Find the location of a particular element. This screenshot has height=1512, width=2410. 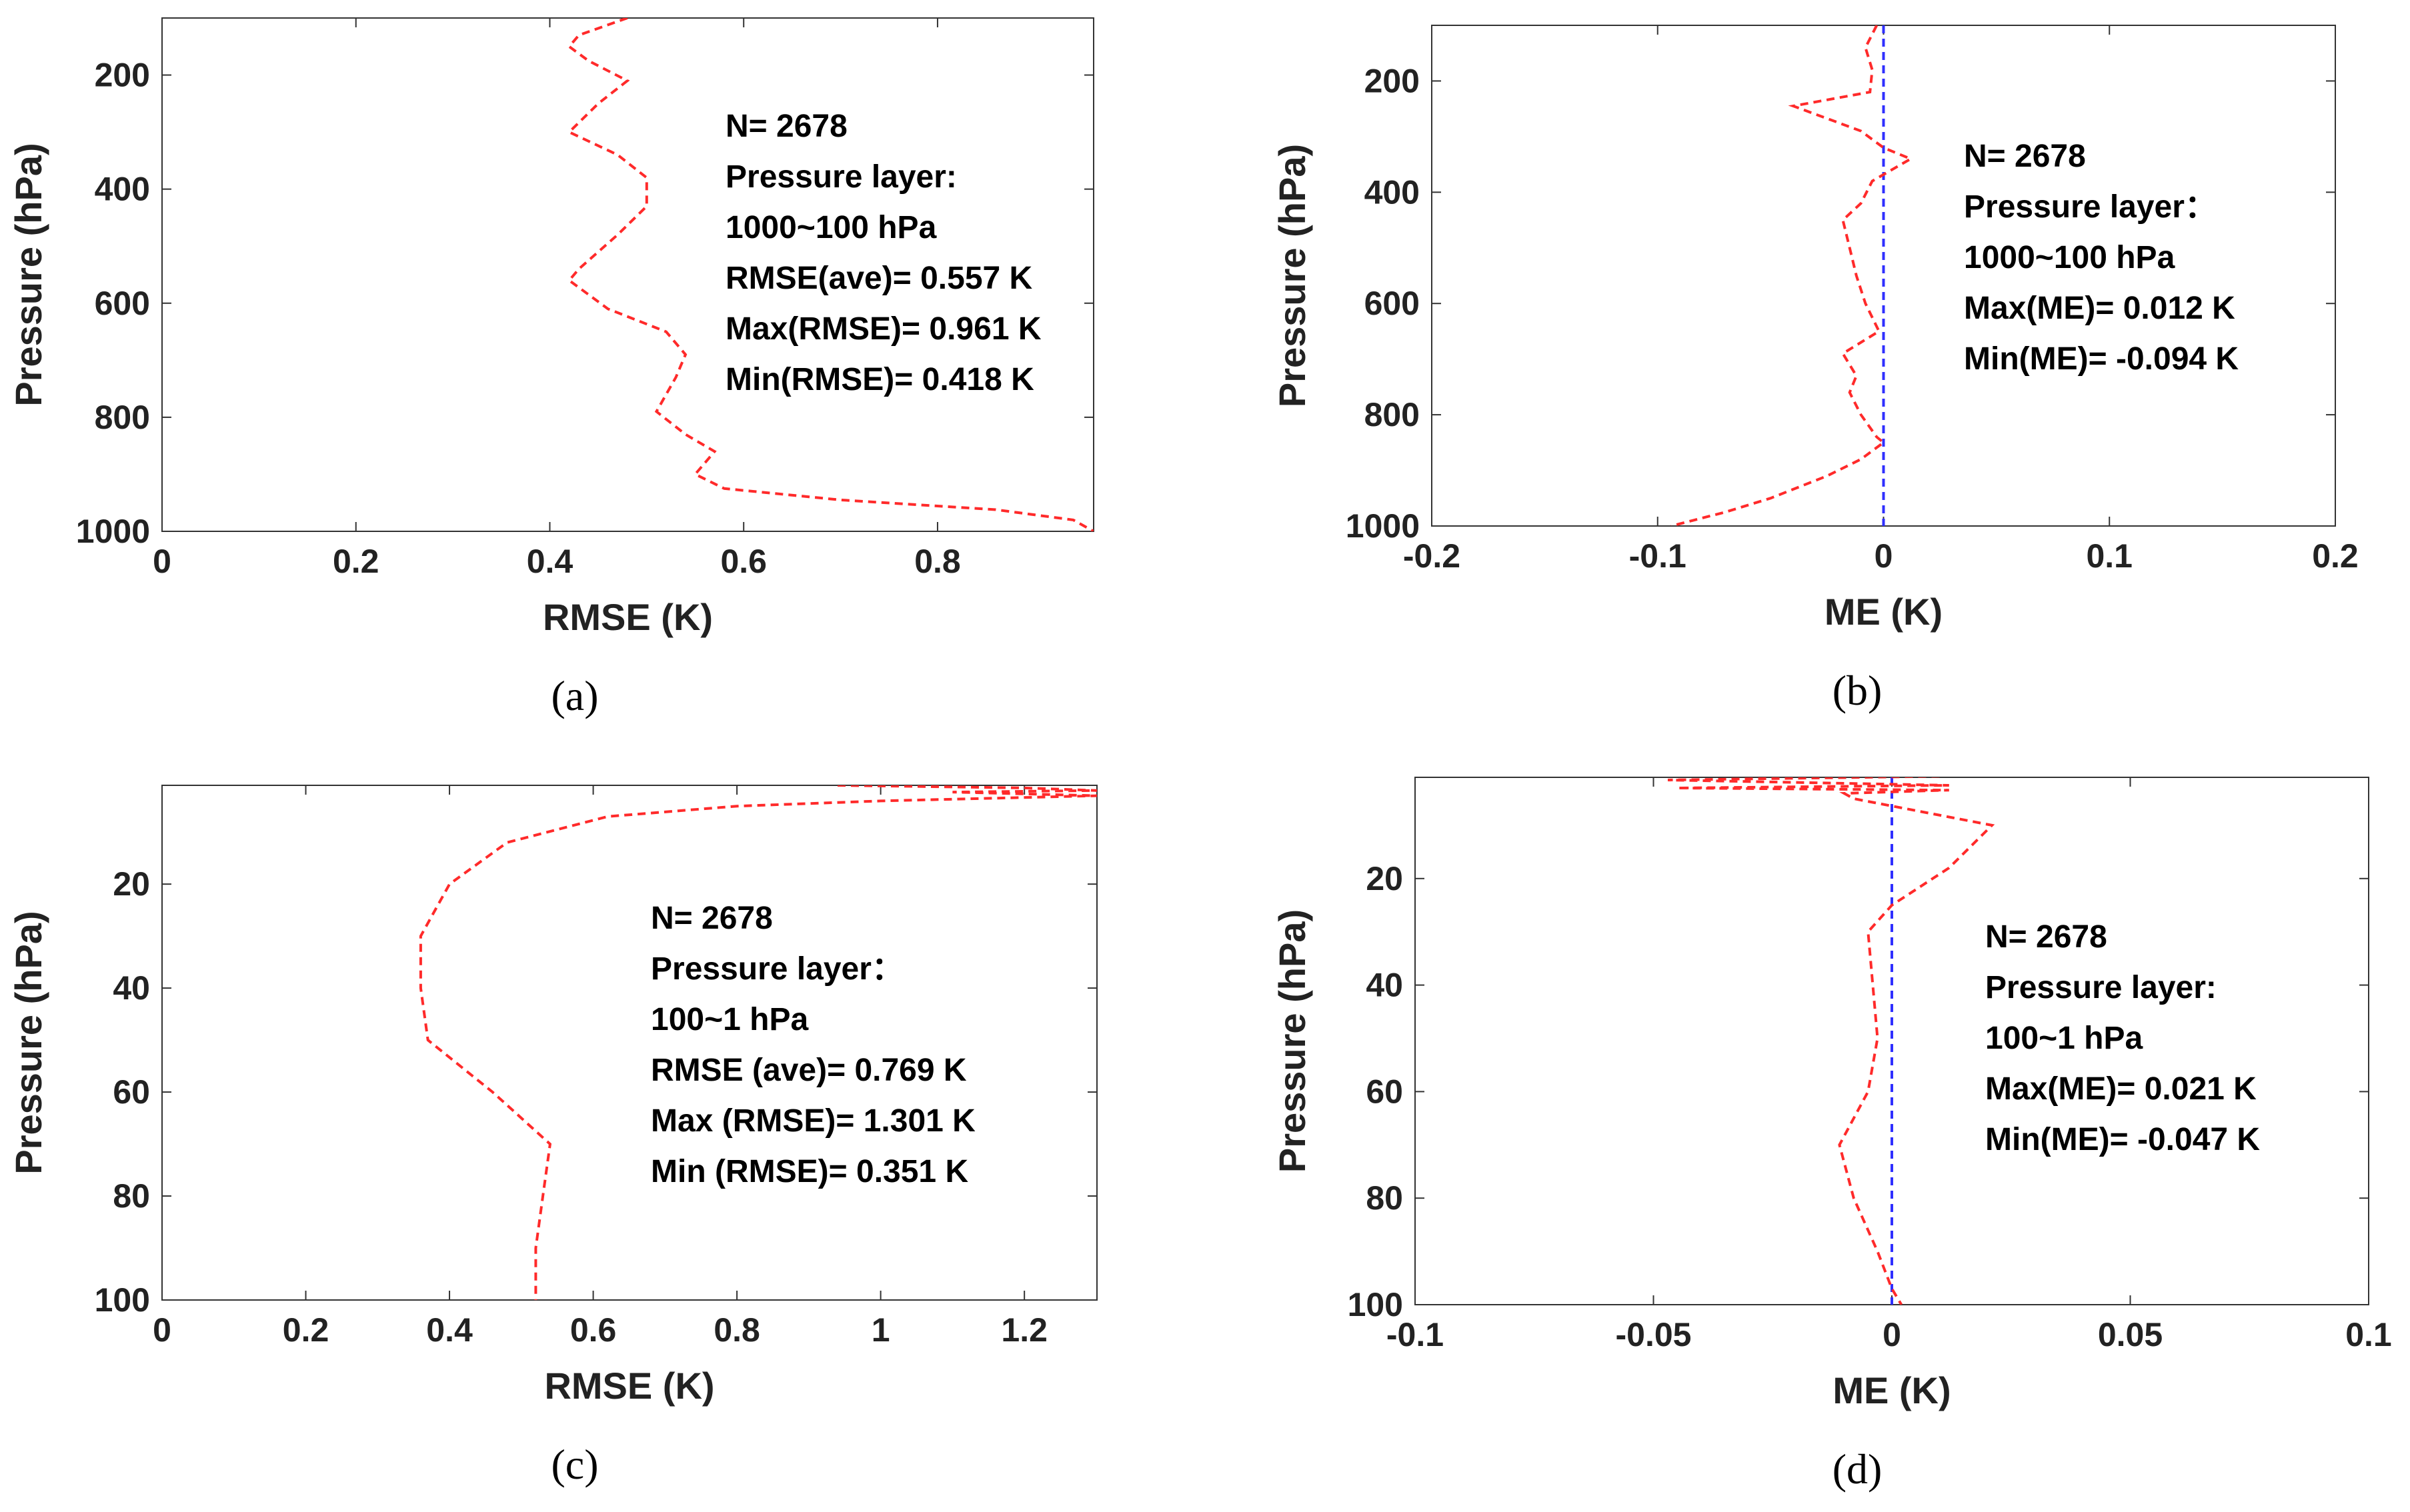

panel-label: (a) is located at coordinates (574, 695).